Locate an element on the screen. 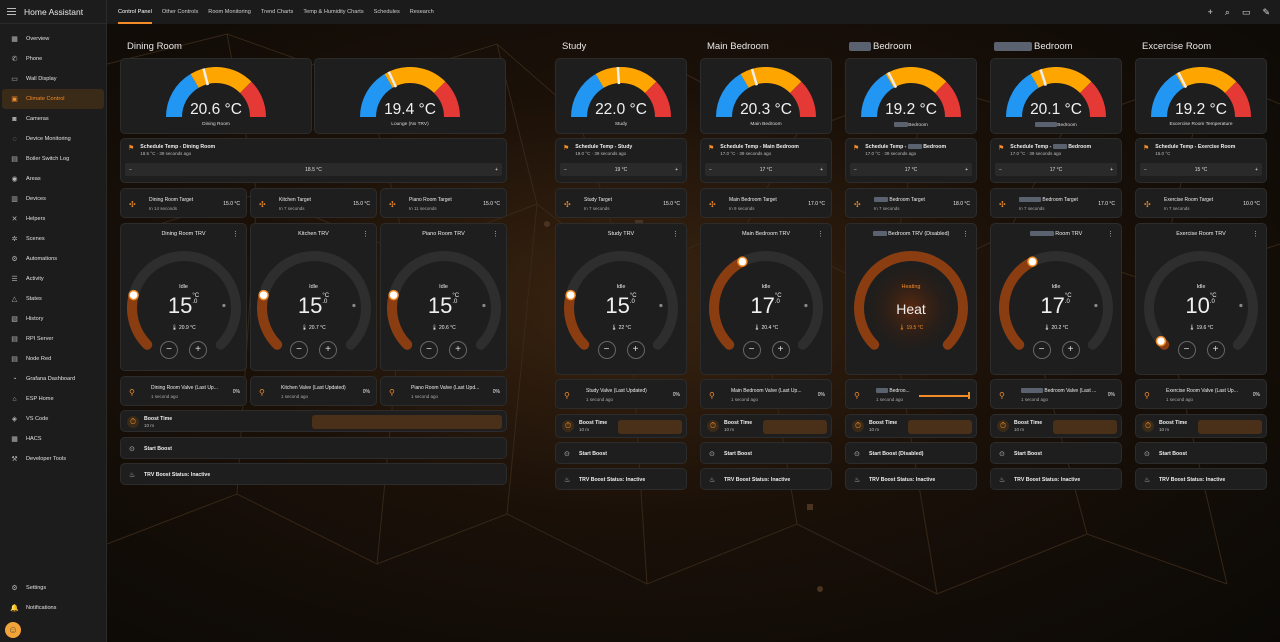 This screenshot has height=642, width=1280. tab-temp-humidity-charts: Temp & Humidity Charts is located at coordinates (333, 12).